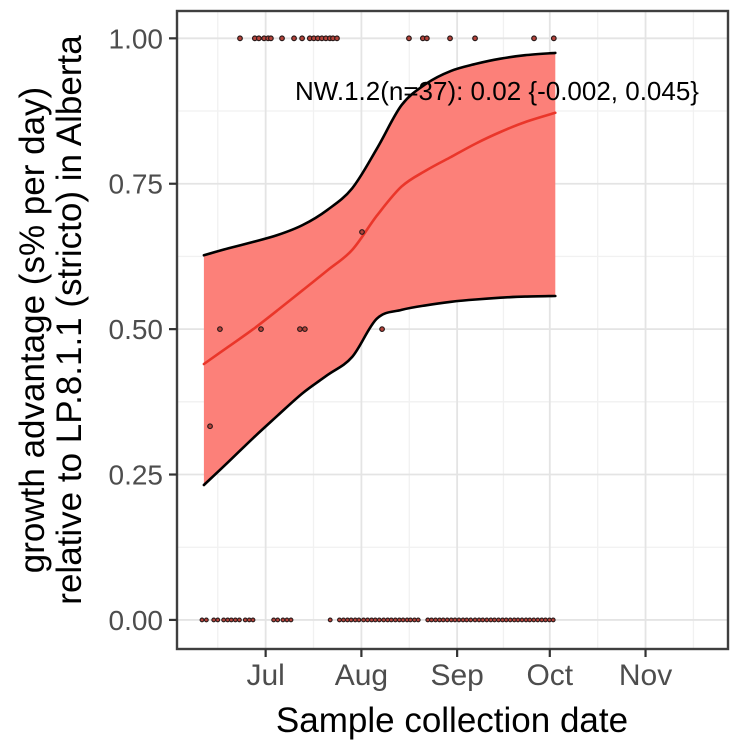  What do you see at coordinates (136, 329) in the screenshot?
I see `y-tick-label: 0.50` at bounding box center [136, 329].